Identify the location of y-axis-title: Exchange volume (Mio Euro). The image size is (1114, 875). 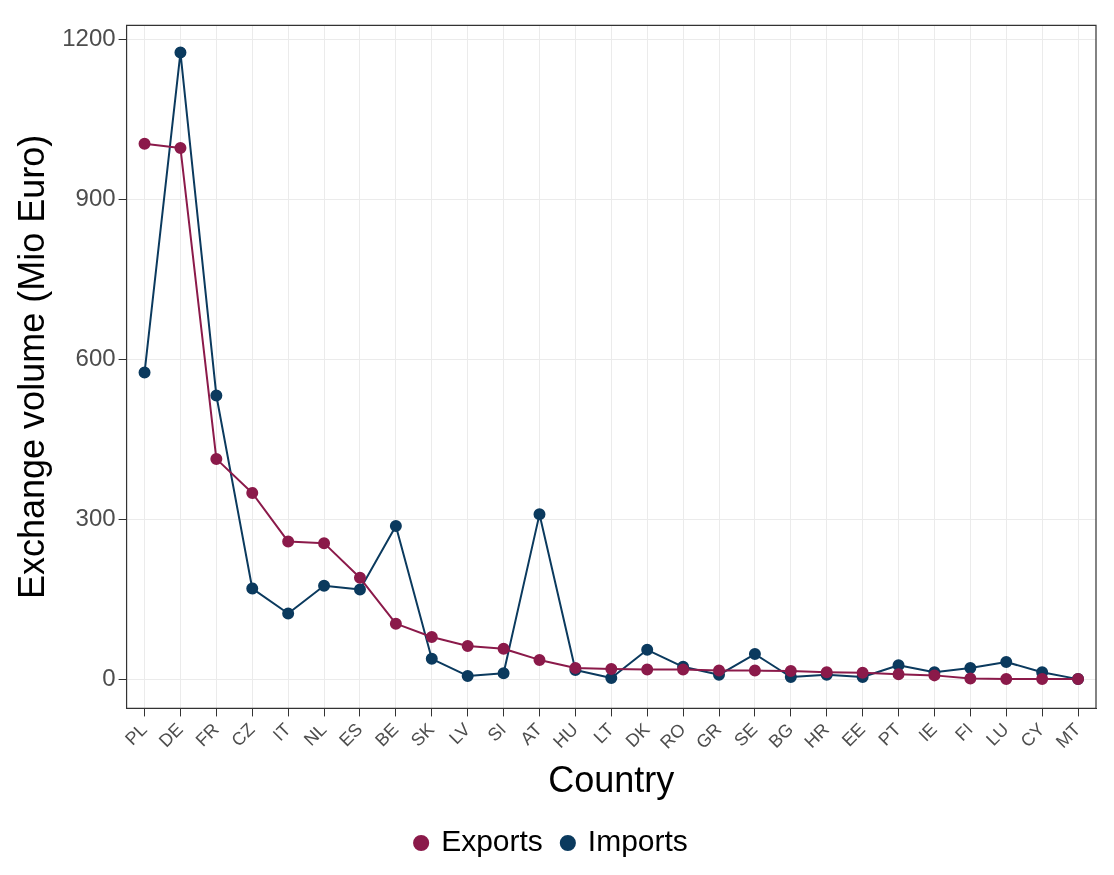
(31, 367).